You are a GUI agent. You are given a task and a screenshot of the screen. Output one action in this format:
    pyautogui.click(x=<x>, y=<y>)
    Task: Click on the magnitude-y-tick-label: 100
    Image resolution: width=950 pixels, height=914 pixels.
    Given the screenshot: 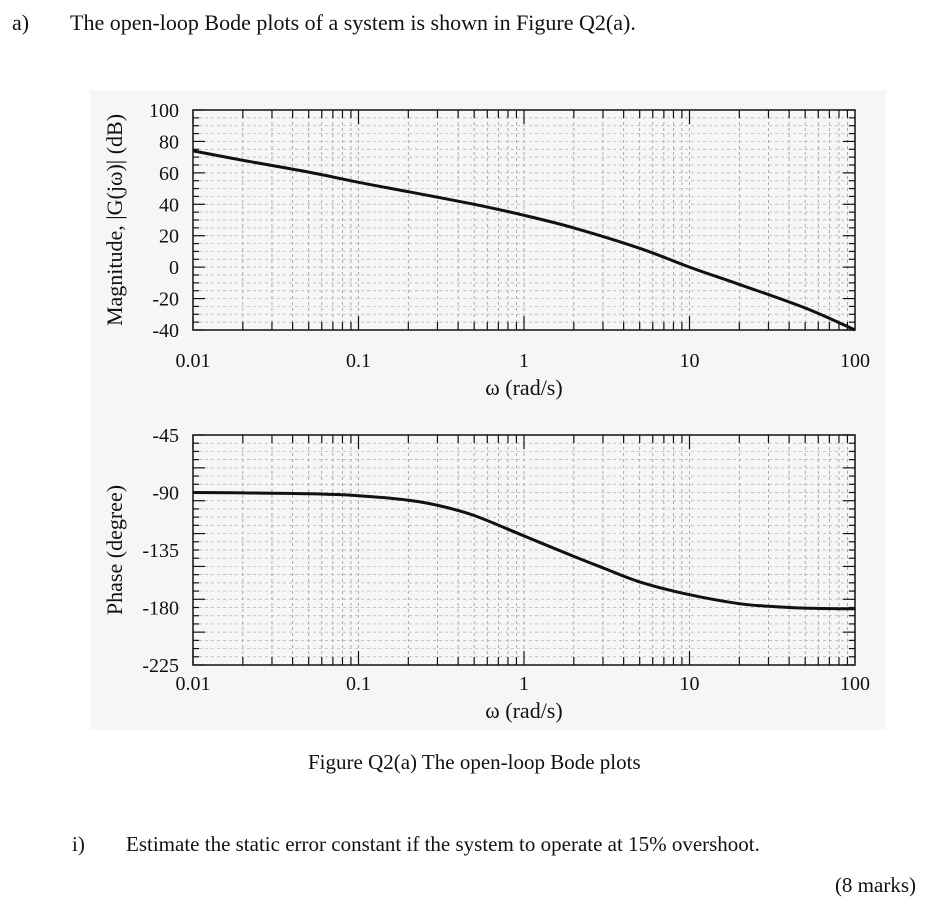 What is the action you would take?
    pyautogui.click(x=164, y=111)
    